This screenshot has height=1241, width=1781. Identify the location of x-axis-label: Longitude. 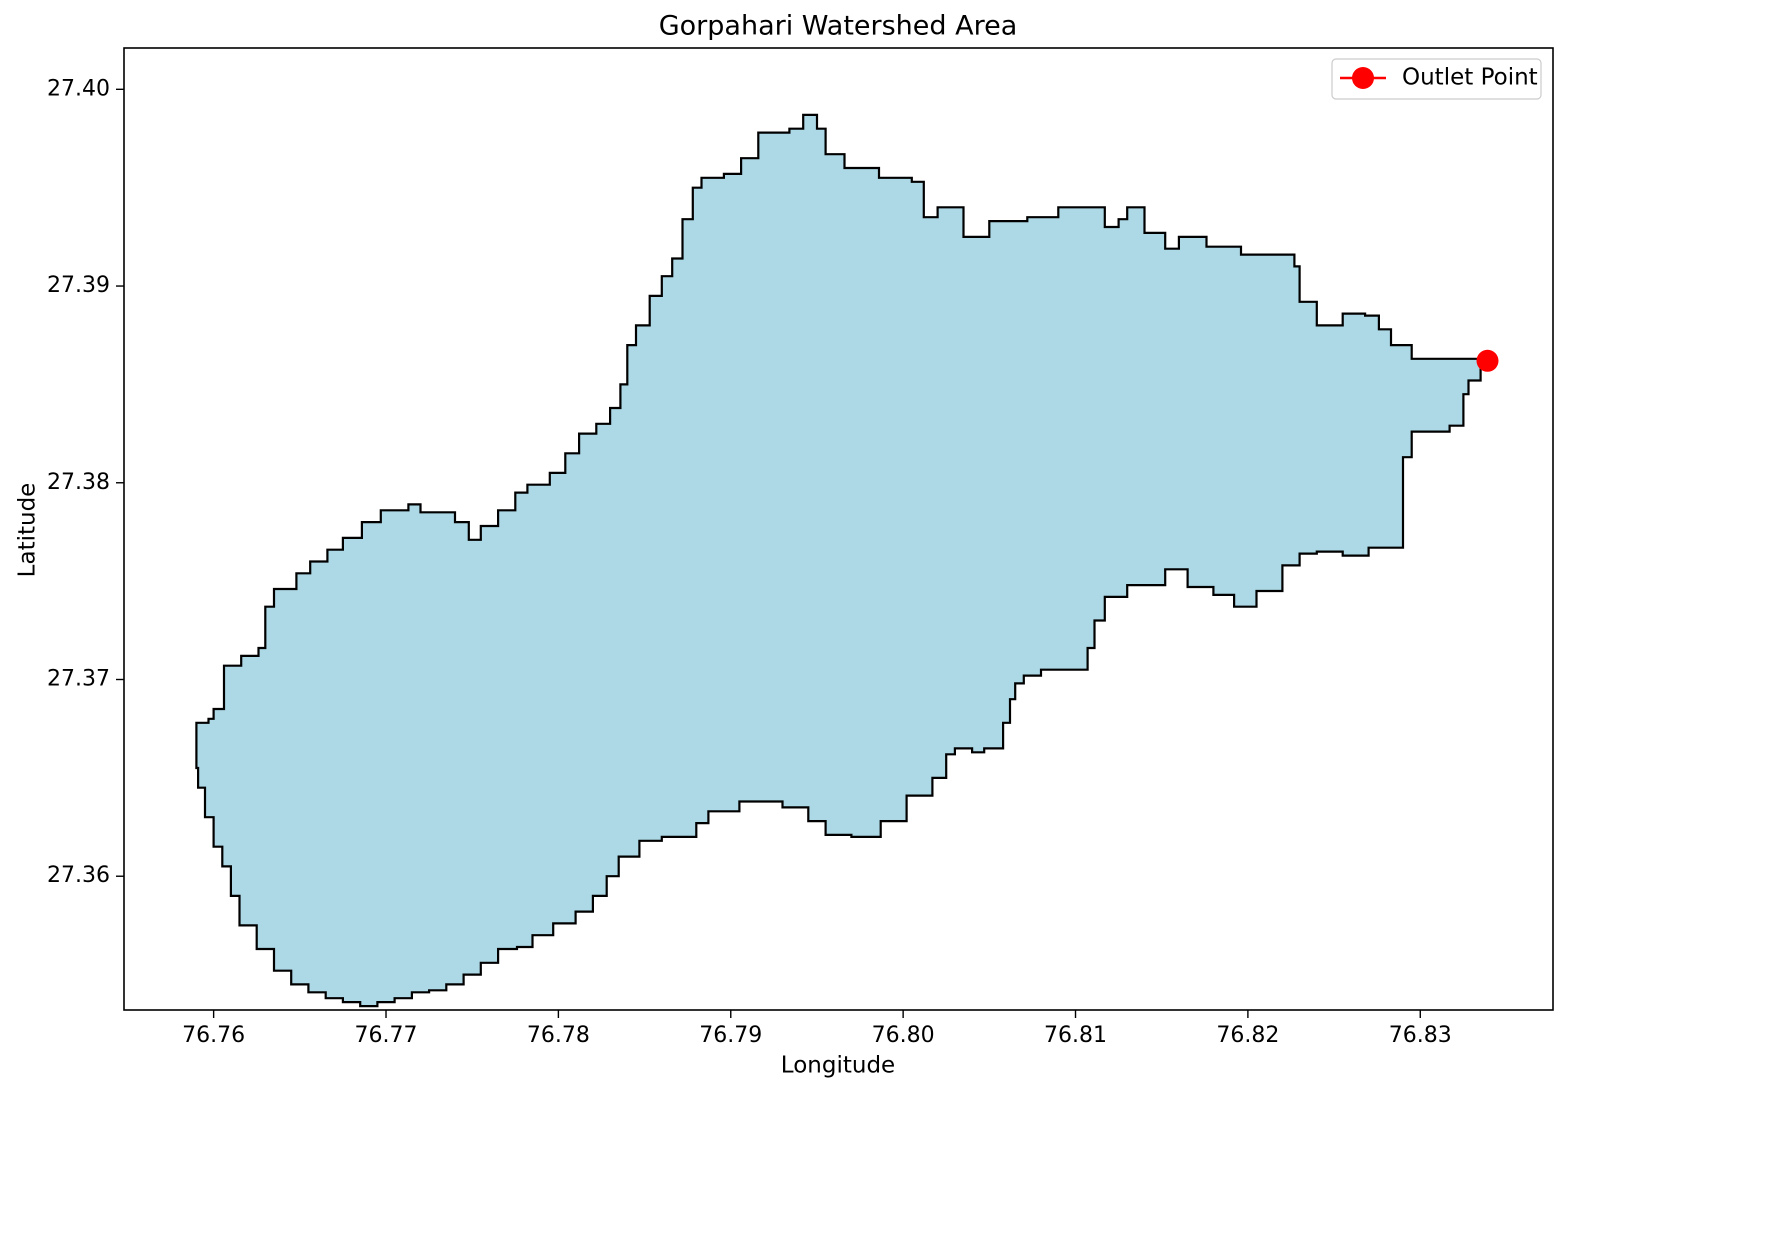
(838, 1066).